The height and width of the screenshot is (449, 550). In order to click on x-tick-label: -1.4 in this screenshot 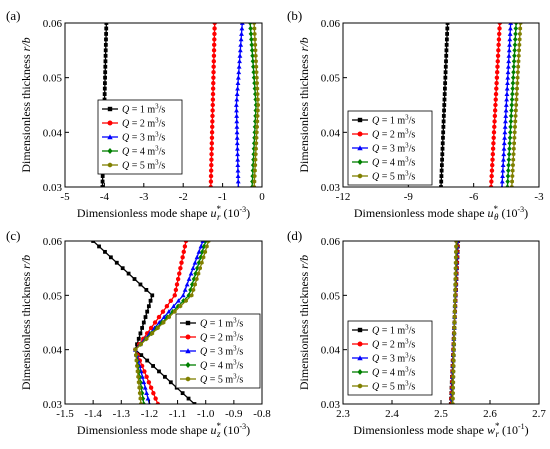, I will do `click(93, 414)`.